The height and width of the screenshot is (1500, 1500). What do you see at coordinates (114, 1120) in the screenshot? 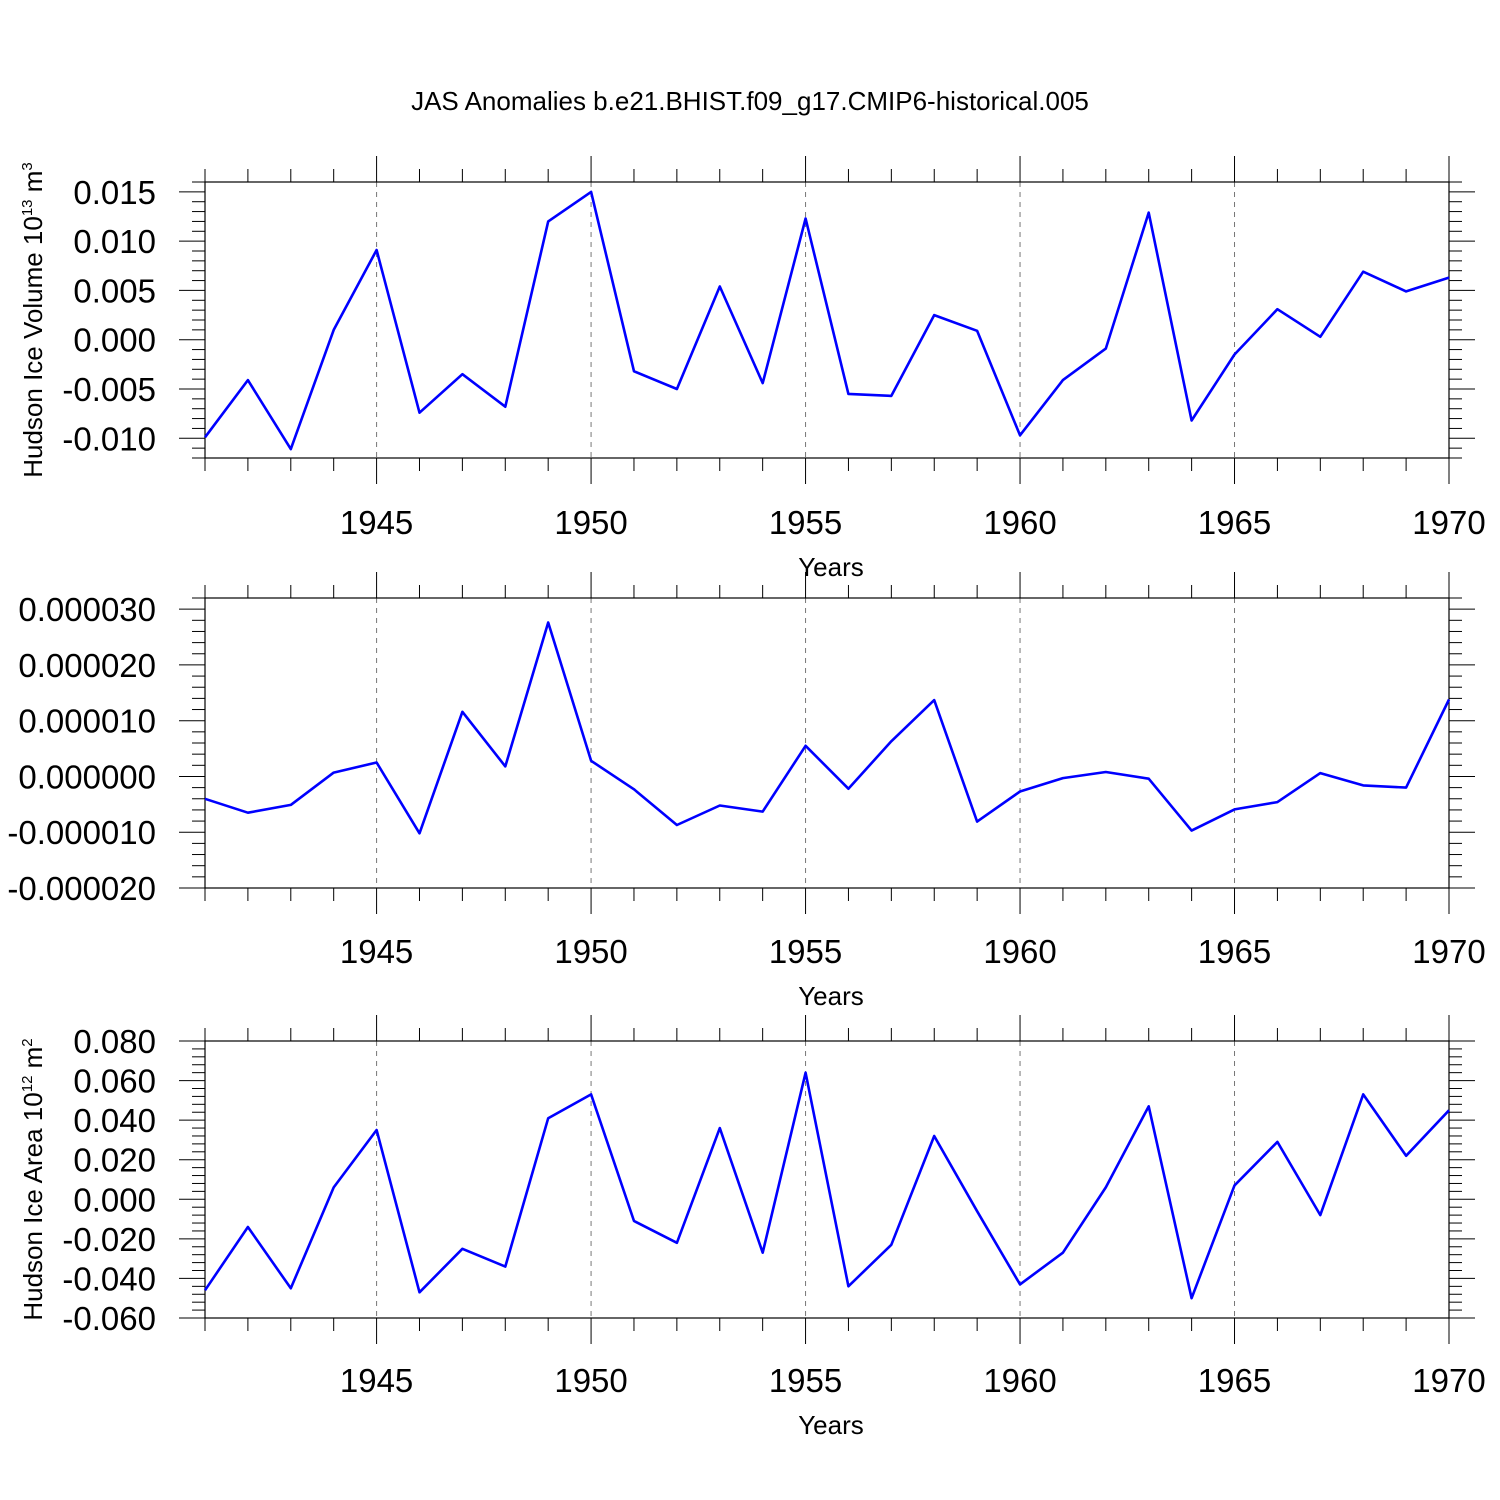
I see `y-tick-label: 0.040` at bounding box center [114, 1120].